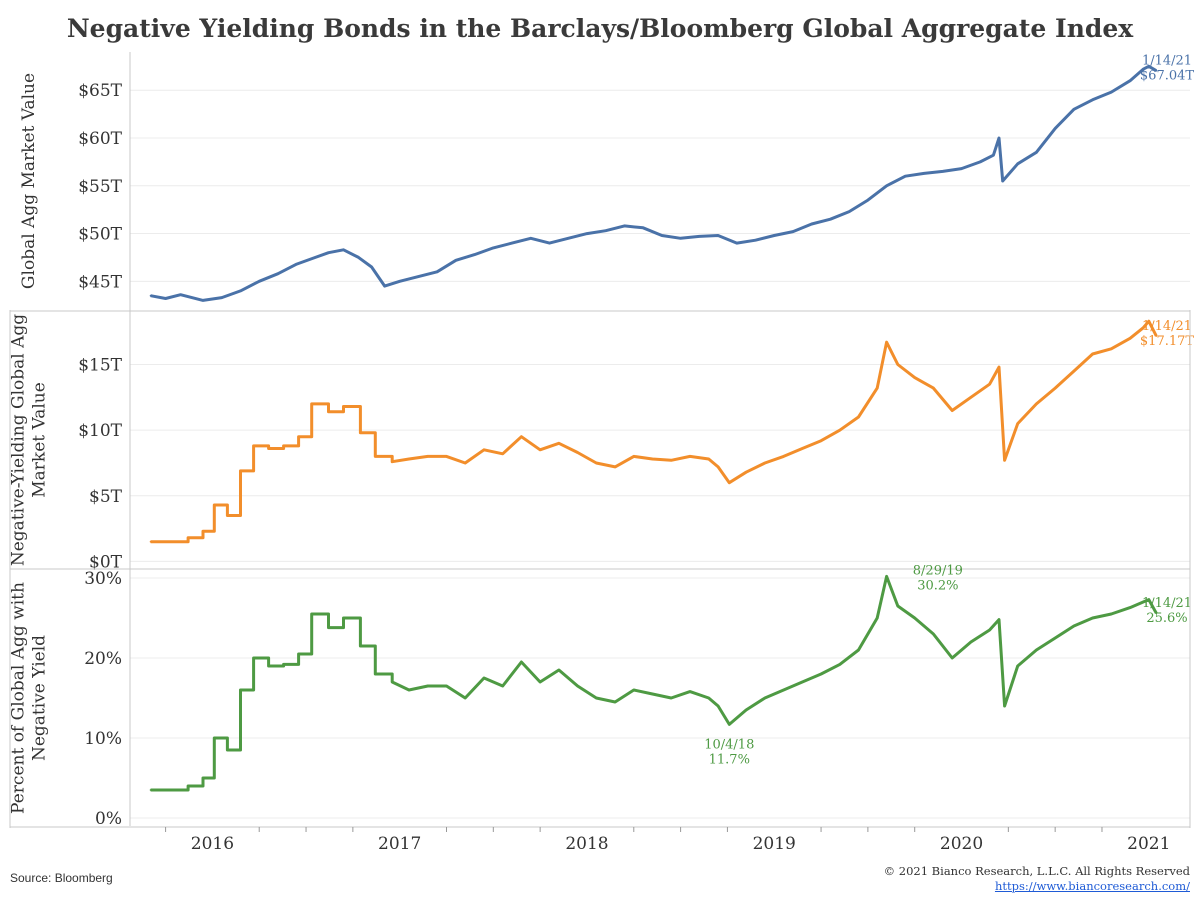 The image size is (1200, 900). What do you see at coordinates (103, 739) in the screenshot?
I see `y-tick-label: 10%` at bounding box center [103, 739].